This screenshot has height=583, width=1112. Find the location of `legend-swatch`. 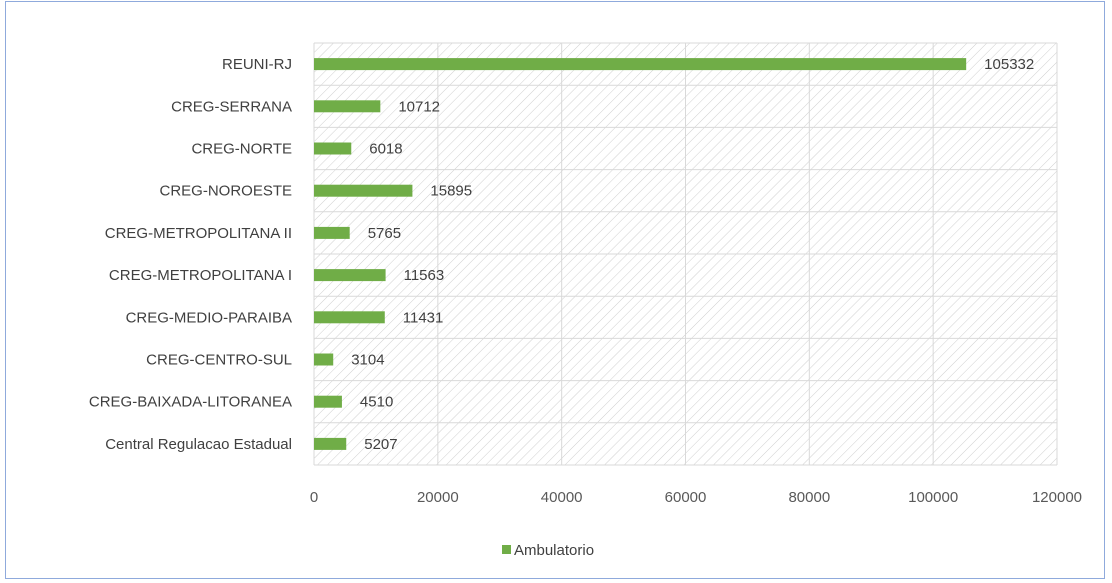

legend-swatch is located at coordinates (506, 549).